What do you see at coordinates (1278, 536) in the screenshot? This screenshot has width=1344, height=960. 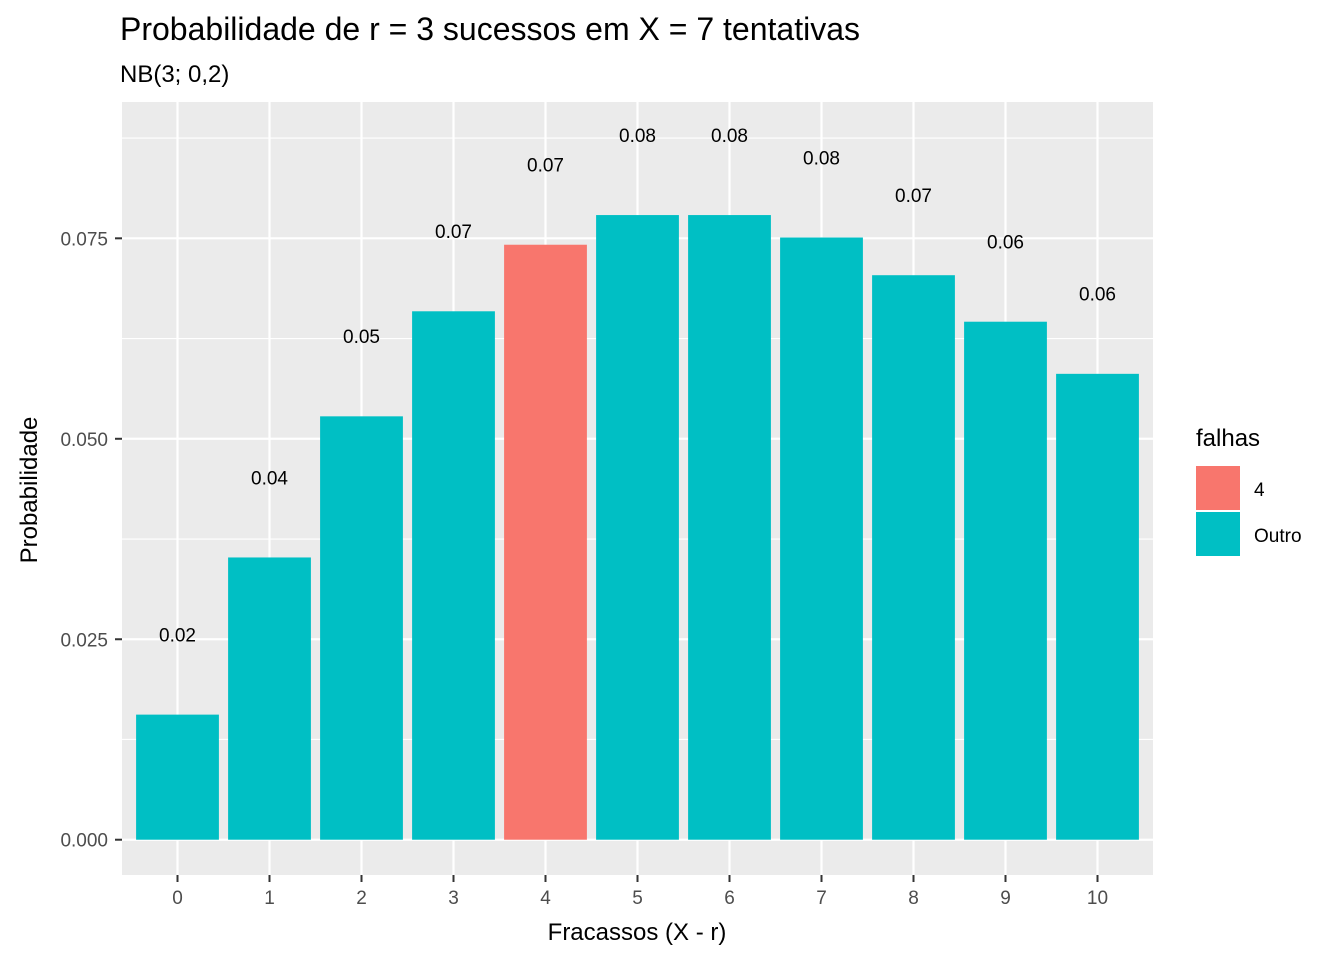 I see `legend-label-outro: Outro` at bounding box center [1278, 536].